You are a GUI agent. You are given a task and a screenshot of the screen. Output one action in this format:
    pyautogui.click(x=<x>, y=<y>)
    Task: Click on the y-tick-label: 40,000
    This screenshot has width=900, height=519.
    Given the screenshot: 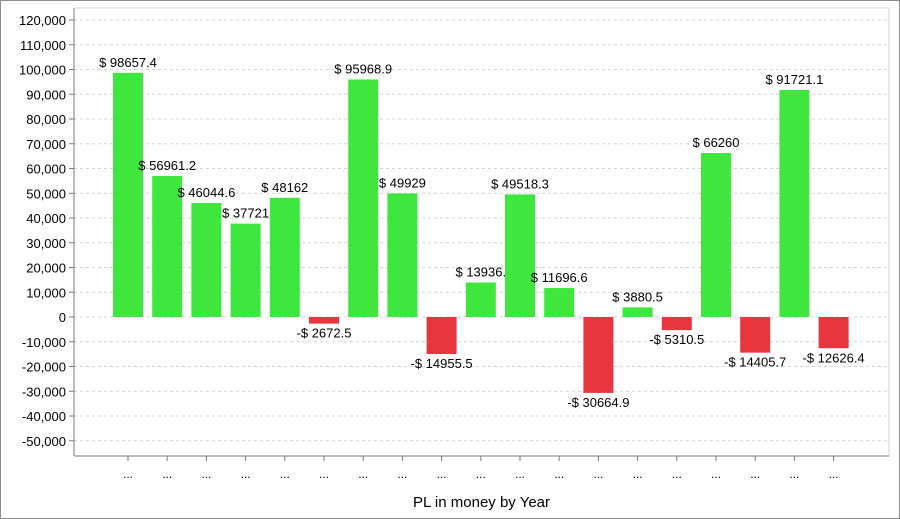 What is the action you would take?
    pyautogui.click(x=46, y=218)
    